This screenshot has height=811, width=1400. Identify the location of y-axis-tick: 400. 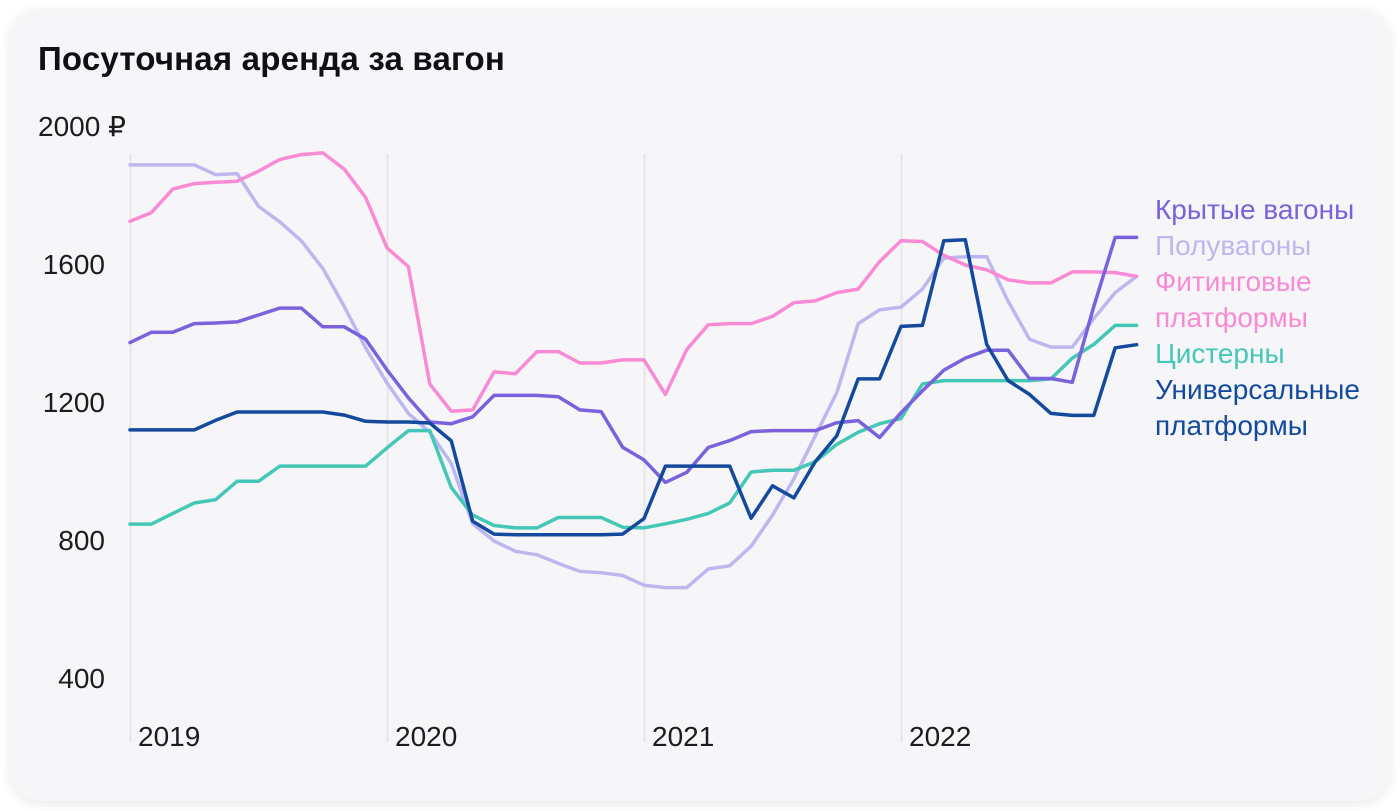
(81, 678).